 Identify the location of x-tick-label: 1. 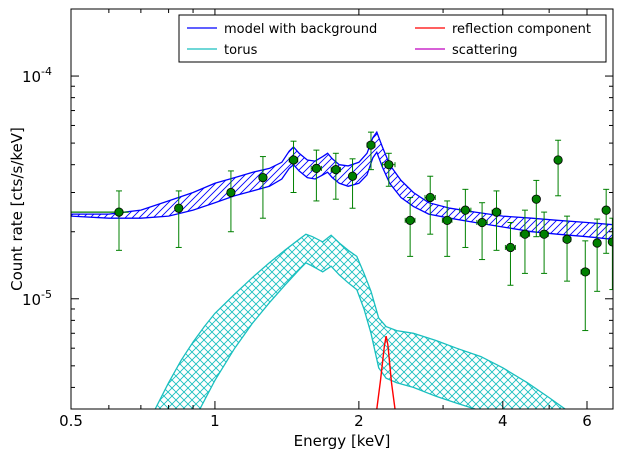
(215, 421).